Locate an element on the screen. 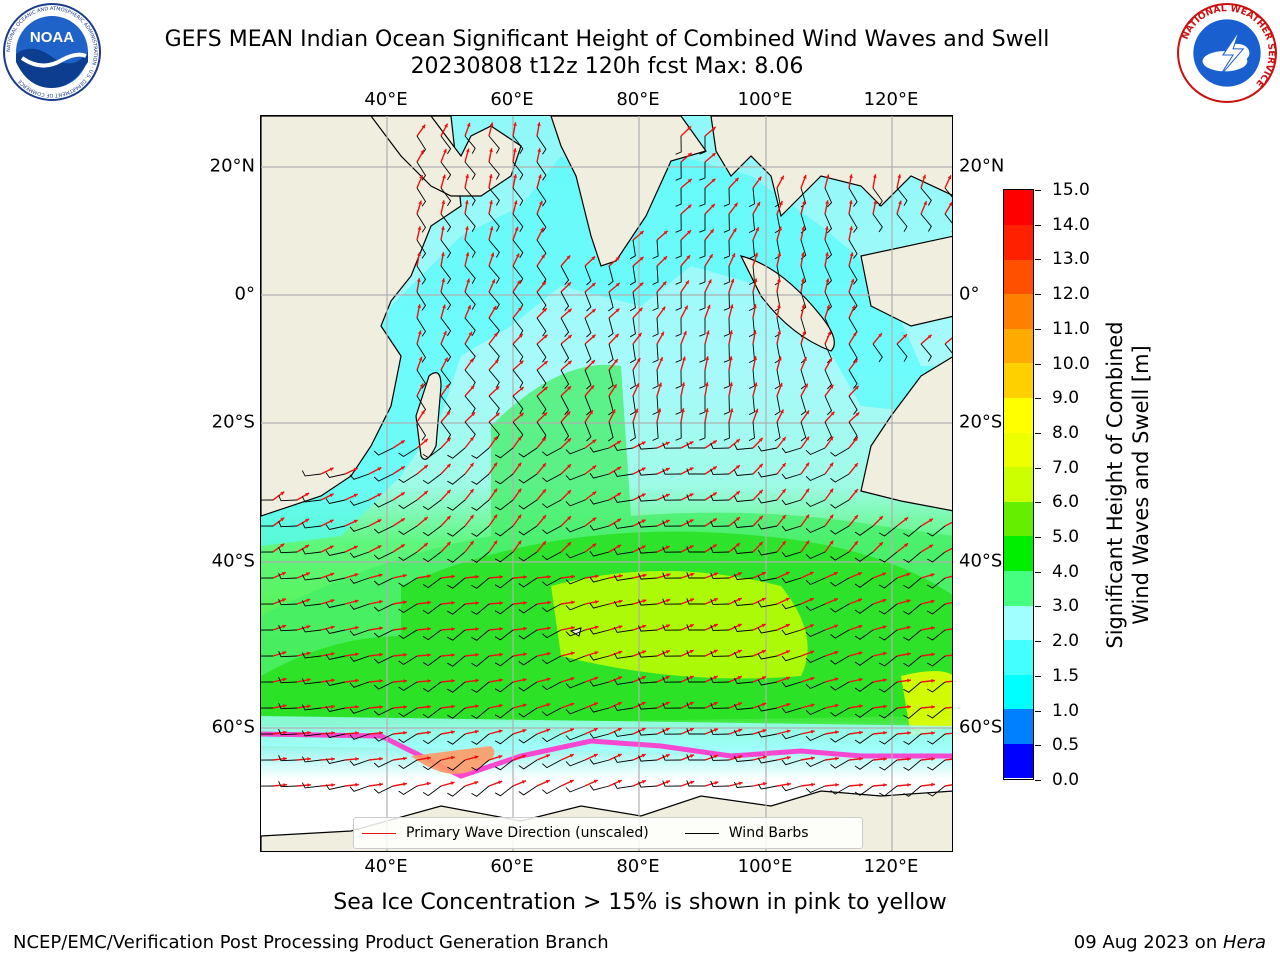 This screenshot has width=1280, height=960. africa-landmass is located at coordinates (361, 316).